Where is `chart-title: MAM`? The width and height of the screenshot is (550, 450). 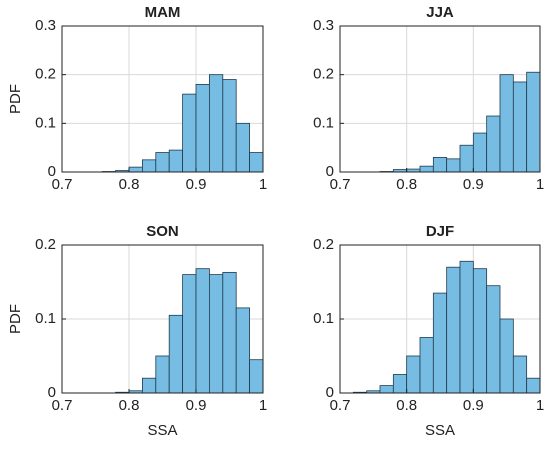
chart-title: MAM is located at coordinates (163, 12).